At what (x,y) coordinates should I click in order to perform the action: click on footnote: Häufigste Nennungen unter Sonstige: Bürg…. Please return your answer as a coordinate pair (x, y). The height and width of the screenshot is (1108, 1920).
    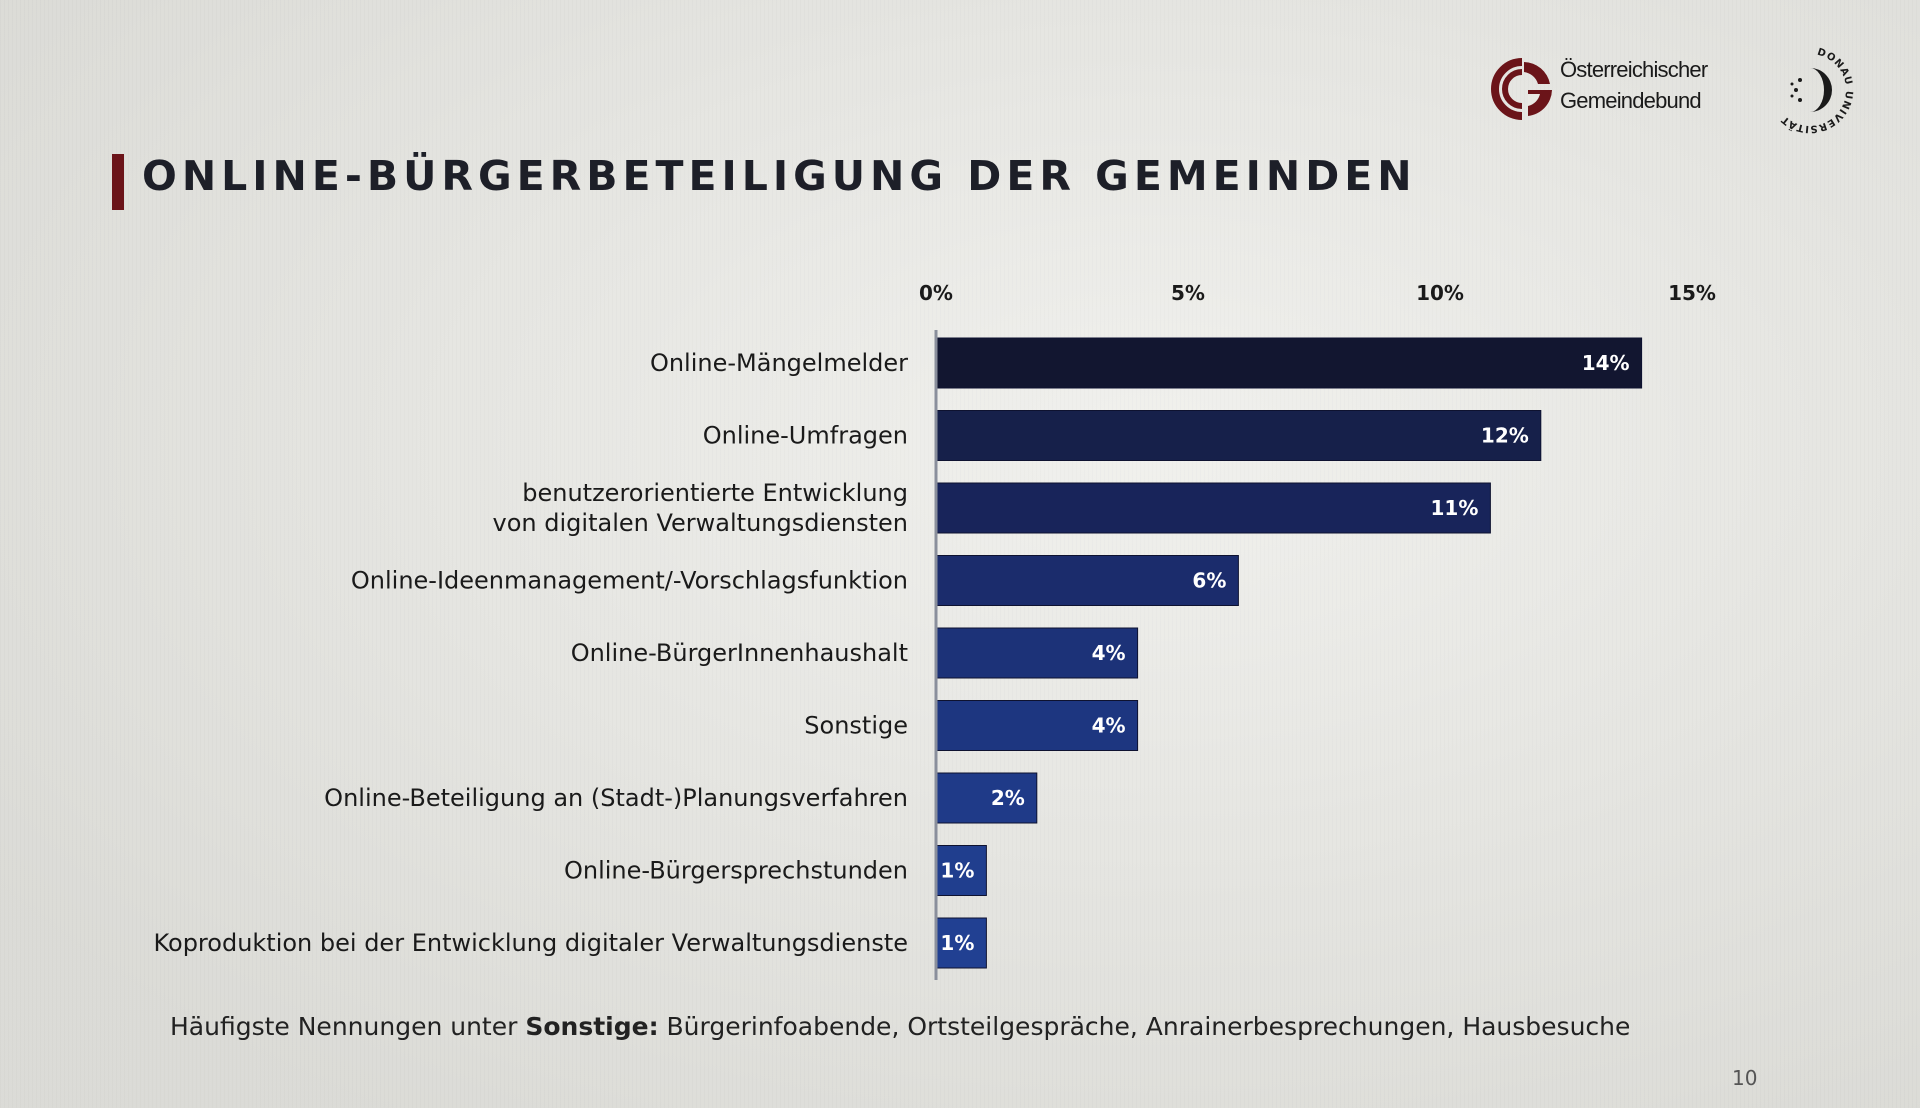
    Looking at the image, I should click on (900, 1026).